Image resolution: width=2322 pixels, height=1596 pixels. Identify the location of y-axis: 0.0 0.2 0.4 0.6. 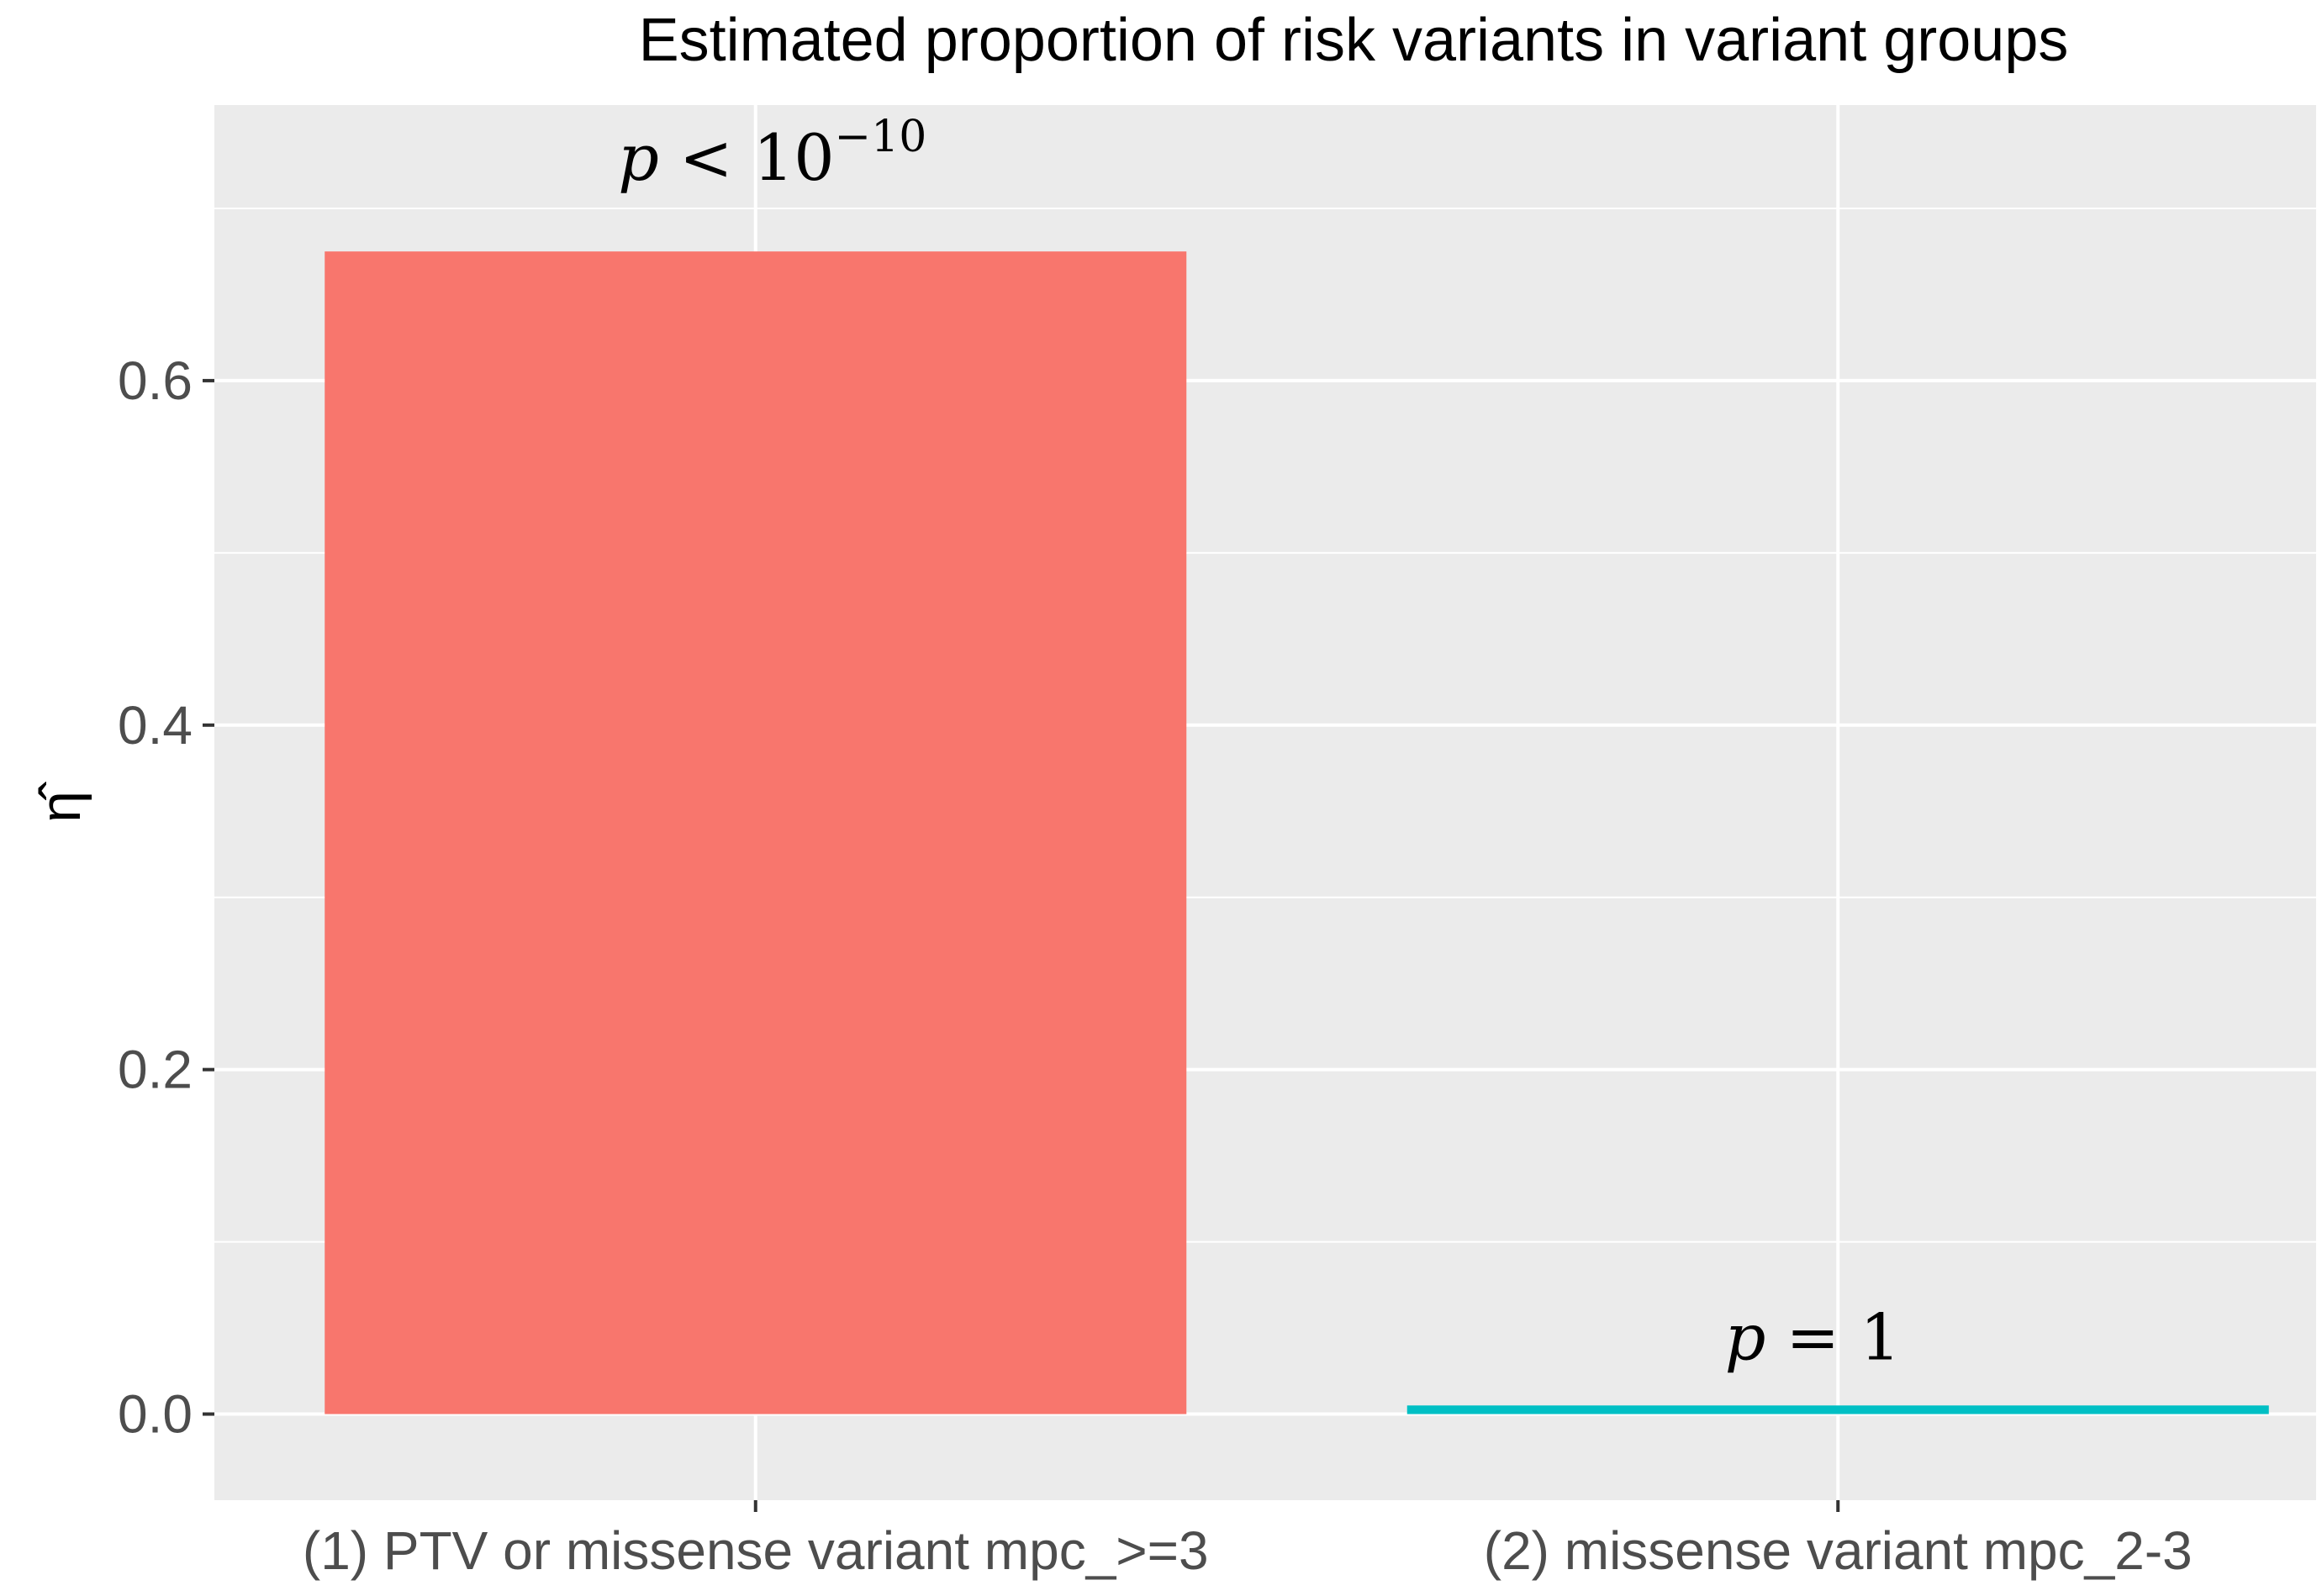
(166, 898).